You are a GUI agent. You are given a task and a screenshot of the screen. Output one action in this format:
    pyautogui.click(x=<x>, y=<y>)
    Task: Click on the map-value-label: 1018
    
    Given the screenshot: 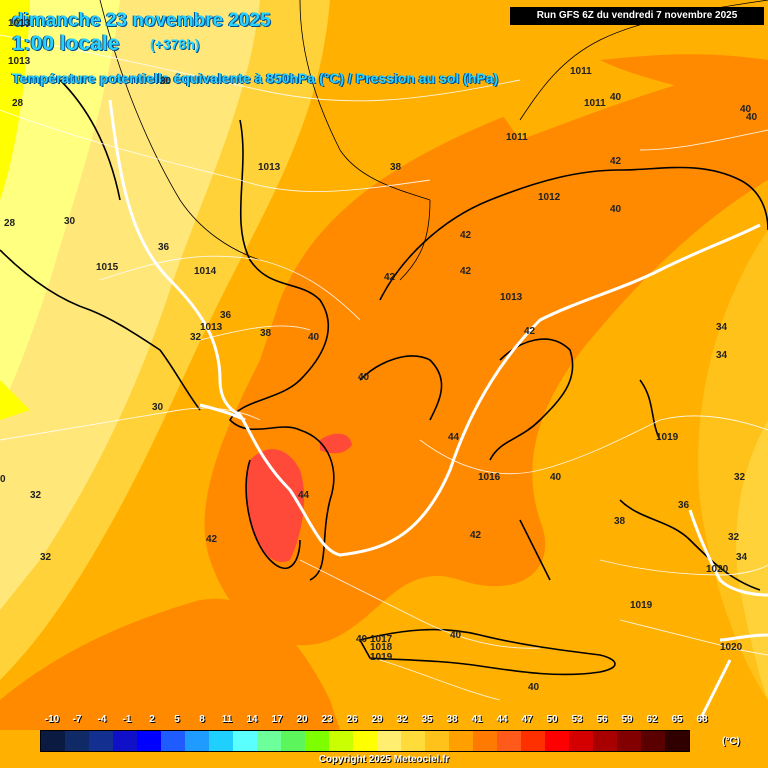 What is the action you would take?
    pyautogui.click(x=381, y=647)
    